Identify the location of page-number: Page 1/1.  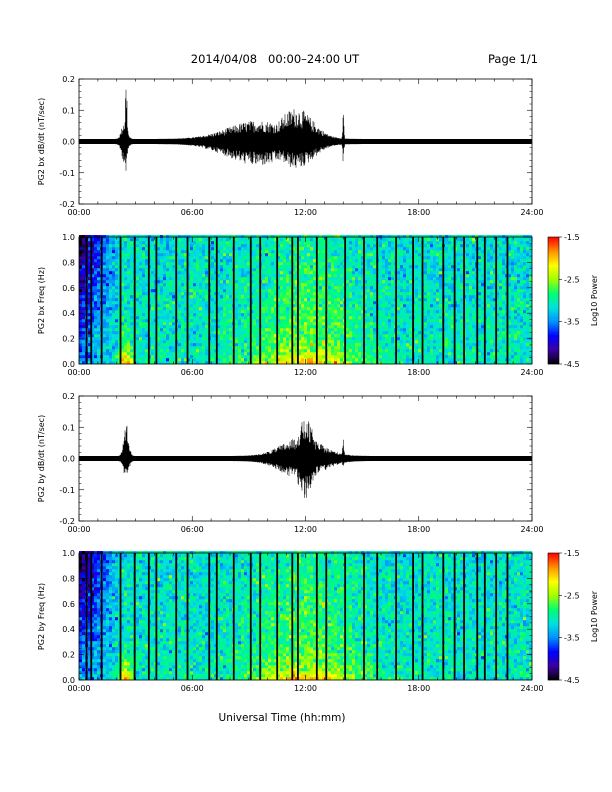
(512, 59).